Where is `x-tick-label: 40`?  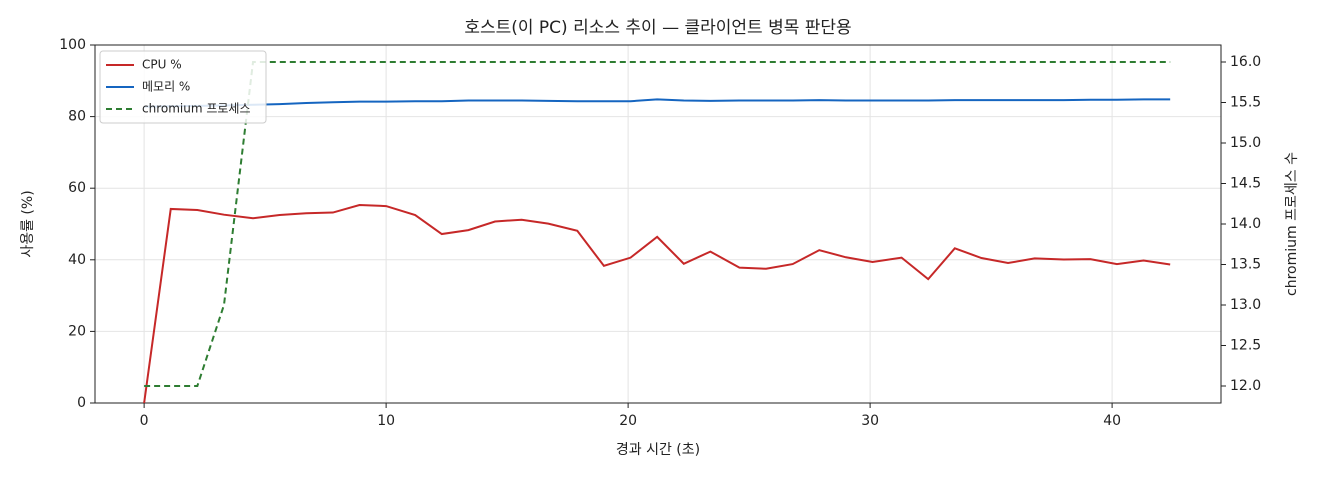
x-tick-label: 40 is located at coordinates (1112, 421).